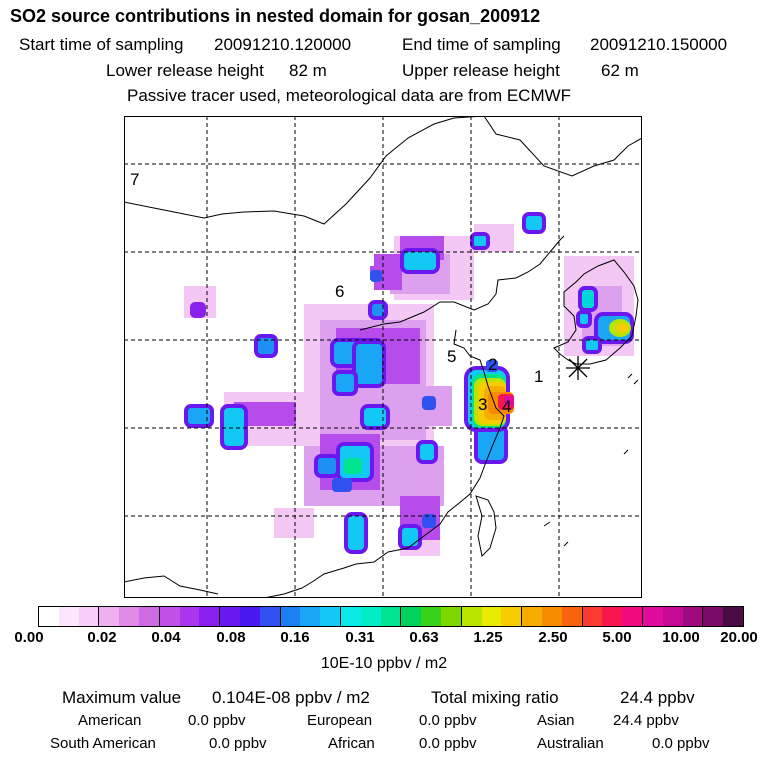 The width and height of the screenshot is (768, 768). I want to click on lower-release-label: Lower release height, so click(185, 70).